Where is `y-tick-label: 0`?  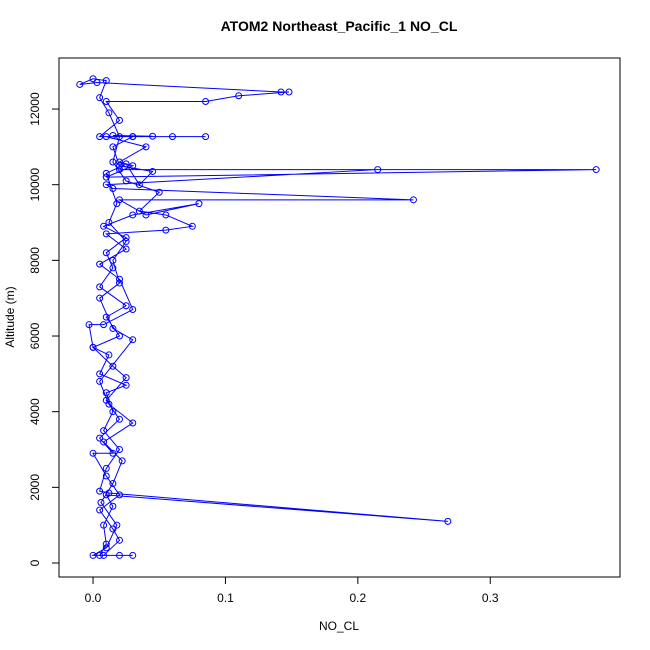 y-tick-label: 0 is located at coordinates (35, 562).